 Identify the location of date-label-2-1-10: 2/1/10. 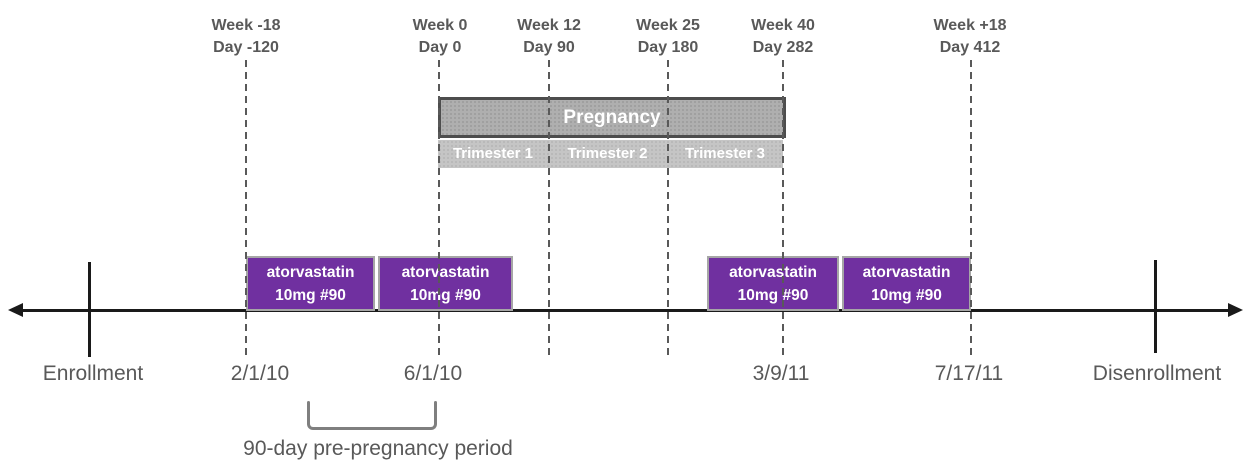
(260, 373).